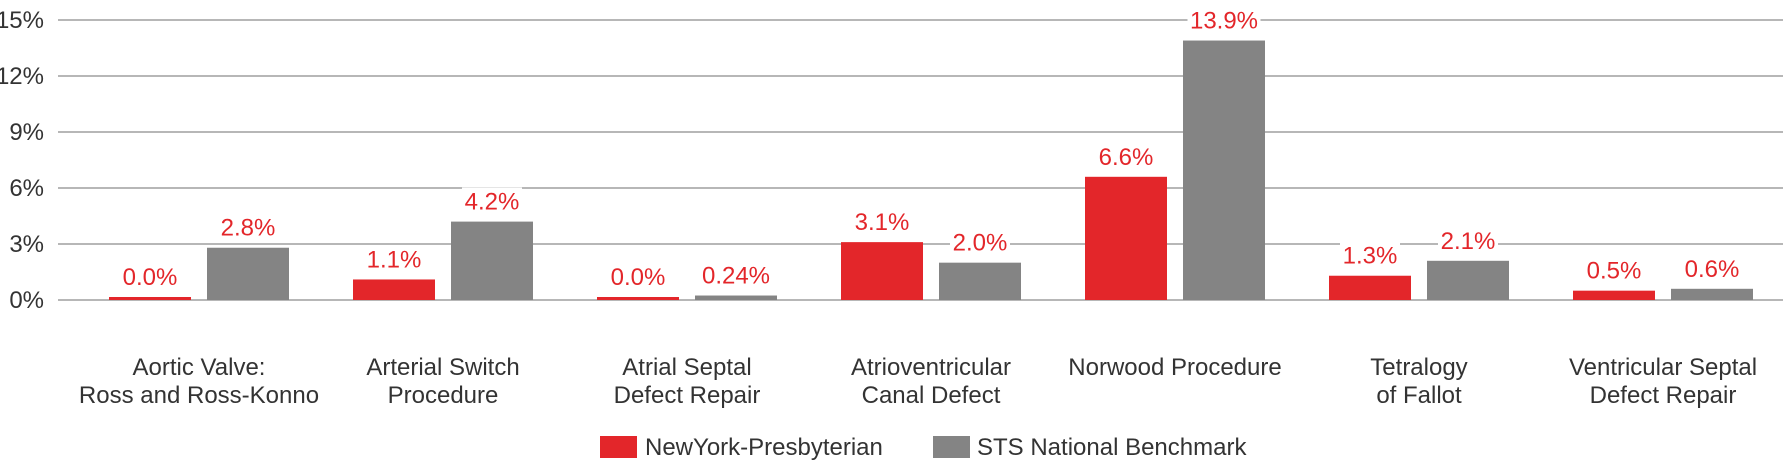  I want to click on data-label: 6.6%, so click(1126, 157).